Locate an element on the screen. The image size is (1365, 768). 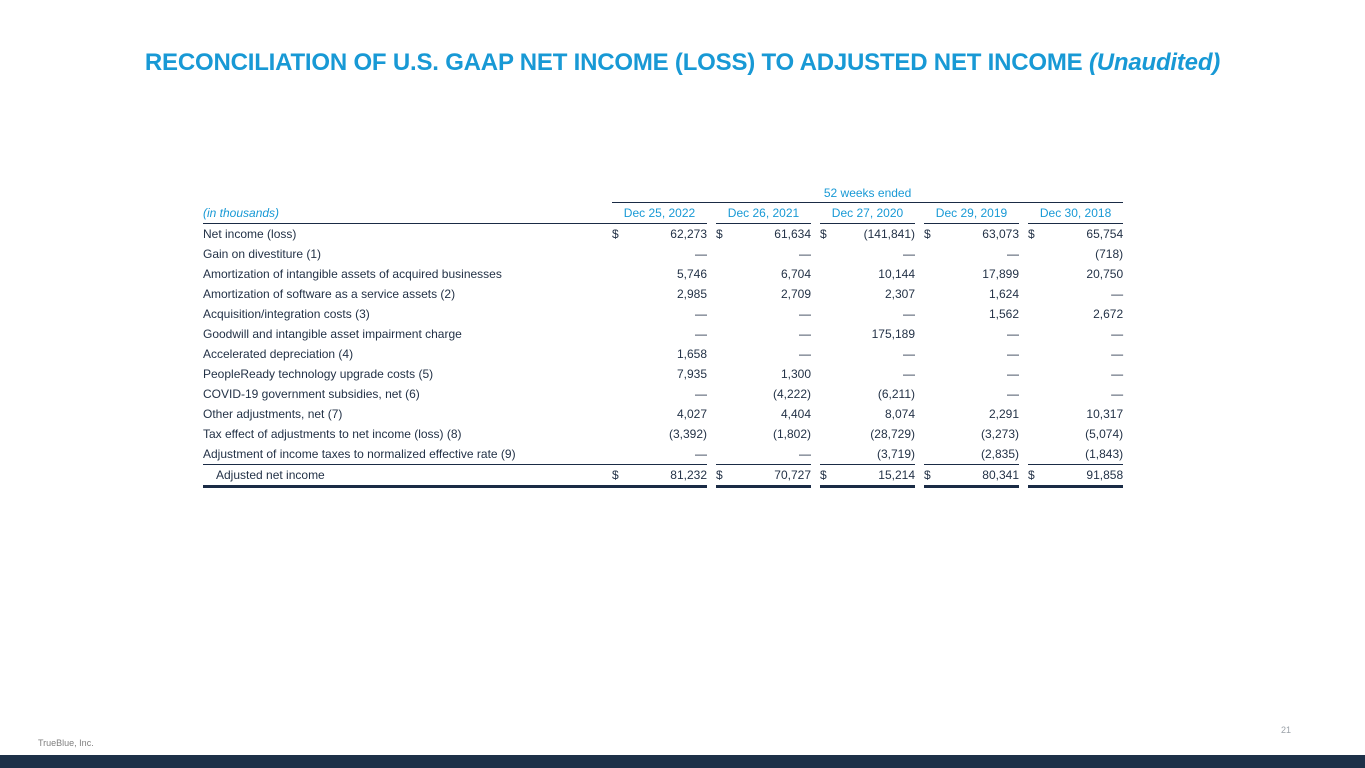
cell-value: 7,935 is located at coordinates (691, 374).